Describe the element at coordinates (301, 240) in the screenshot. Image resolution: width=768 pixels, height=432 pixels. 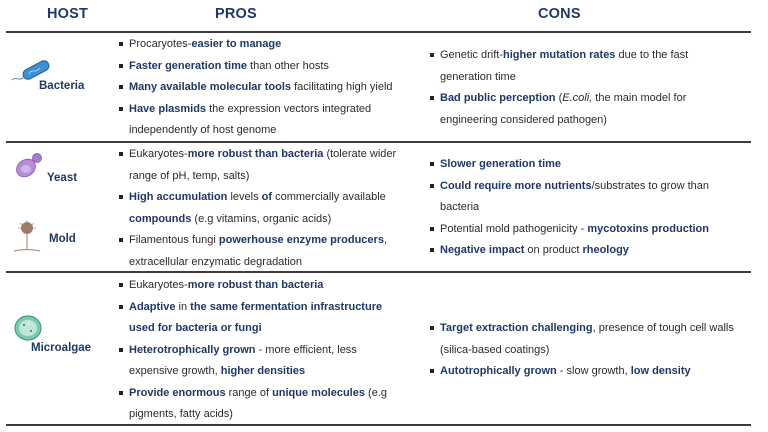
I see `bold-phrase: powerhouse enzyme producers` at that location.